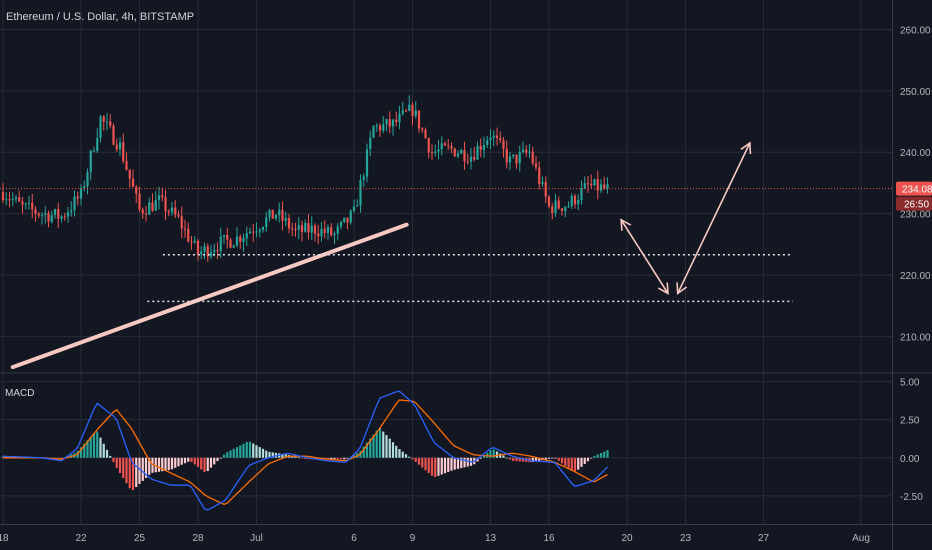 Image resolution: width=932 pixels, height=550 pixels. I want to click on time-axis-tick-label: 18, so click(4, 538).